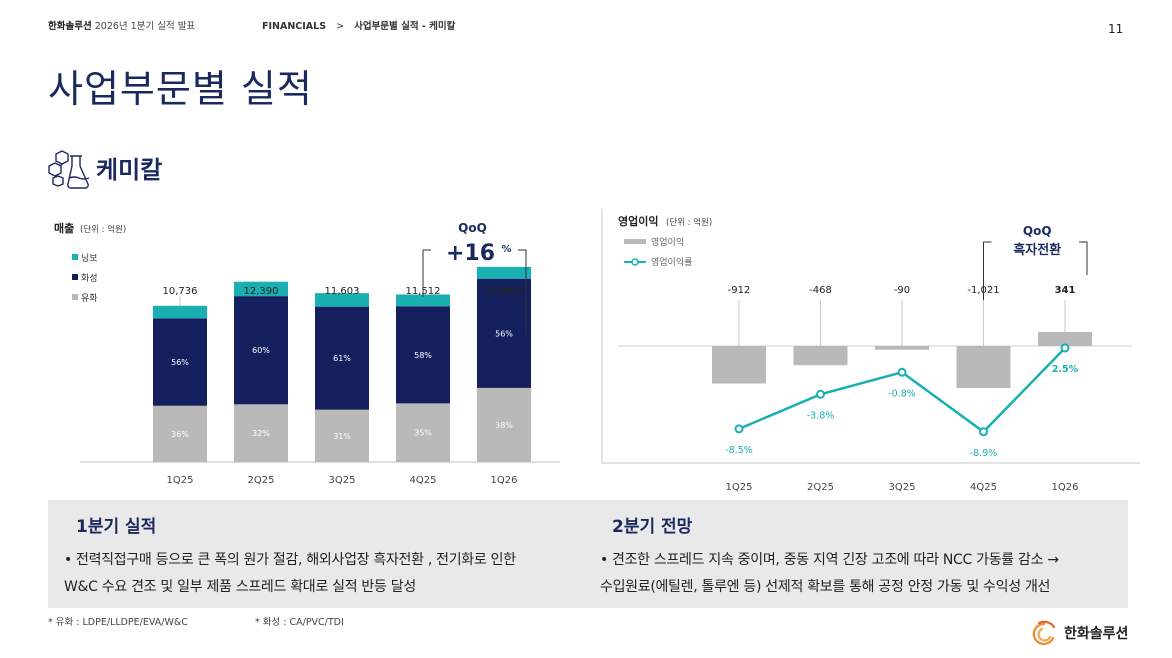 The height and width of the screenshot is (658, 1172). I want to click on bar-total-label: 11,603, so click(342, 291).